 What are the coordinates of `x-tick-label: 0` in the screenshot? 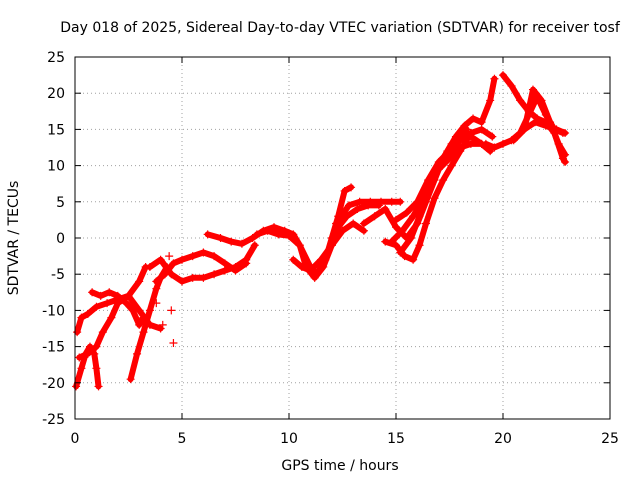 It's located at (75, 439).